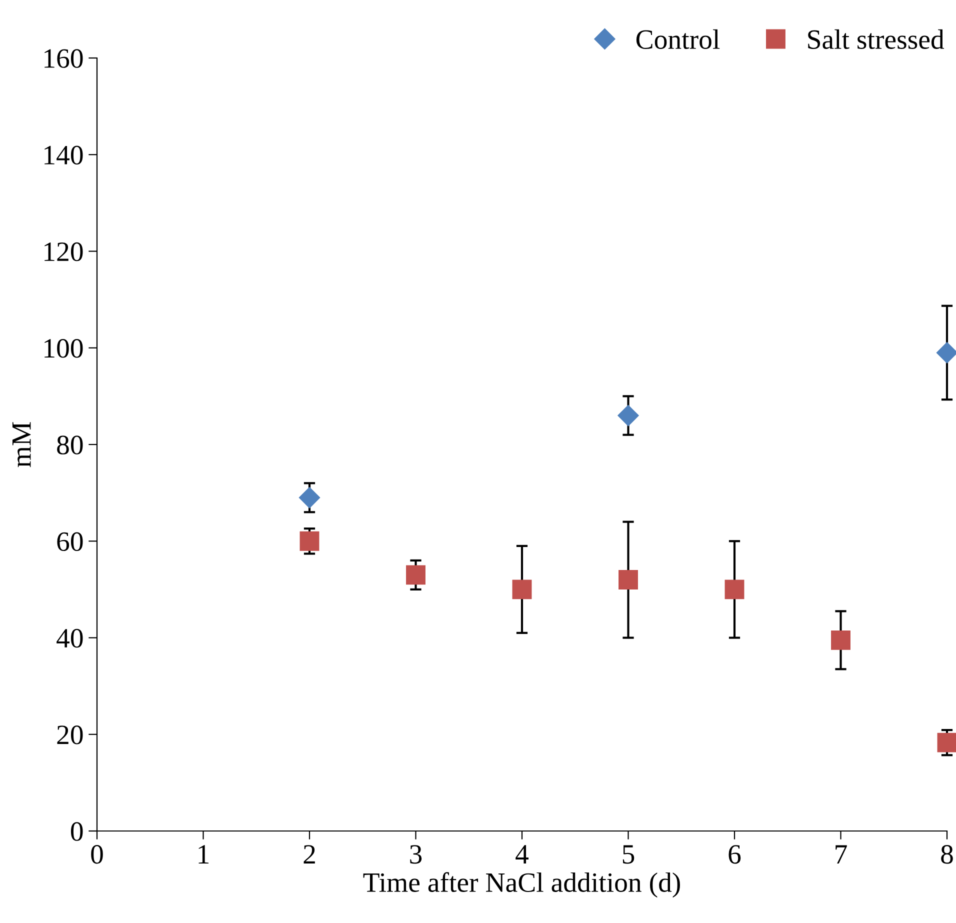 This screenshot has height=923, width=956. Describe the element at coordinates (63, 155) in the screenshot. I see `y-tick-label: 140` at that location.